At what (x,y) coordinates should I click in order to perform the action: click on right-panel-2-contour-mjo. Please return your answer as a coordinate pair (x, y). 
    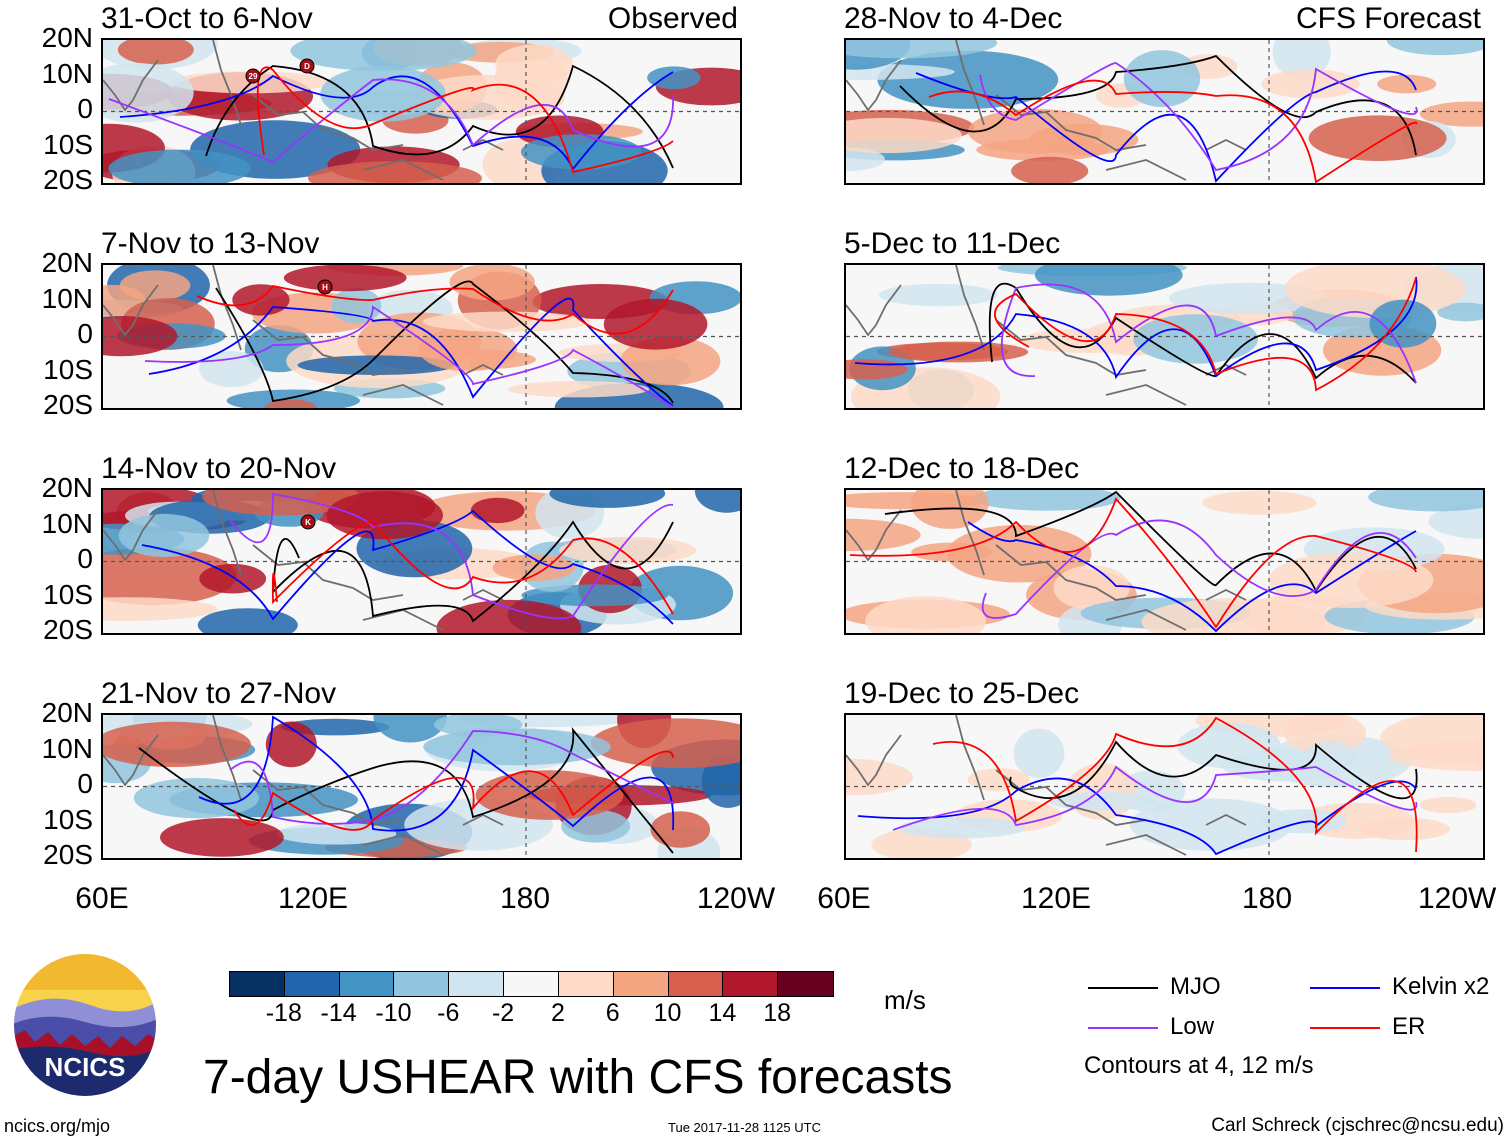
    Looking at the image, I should click on (1202, 333).